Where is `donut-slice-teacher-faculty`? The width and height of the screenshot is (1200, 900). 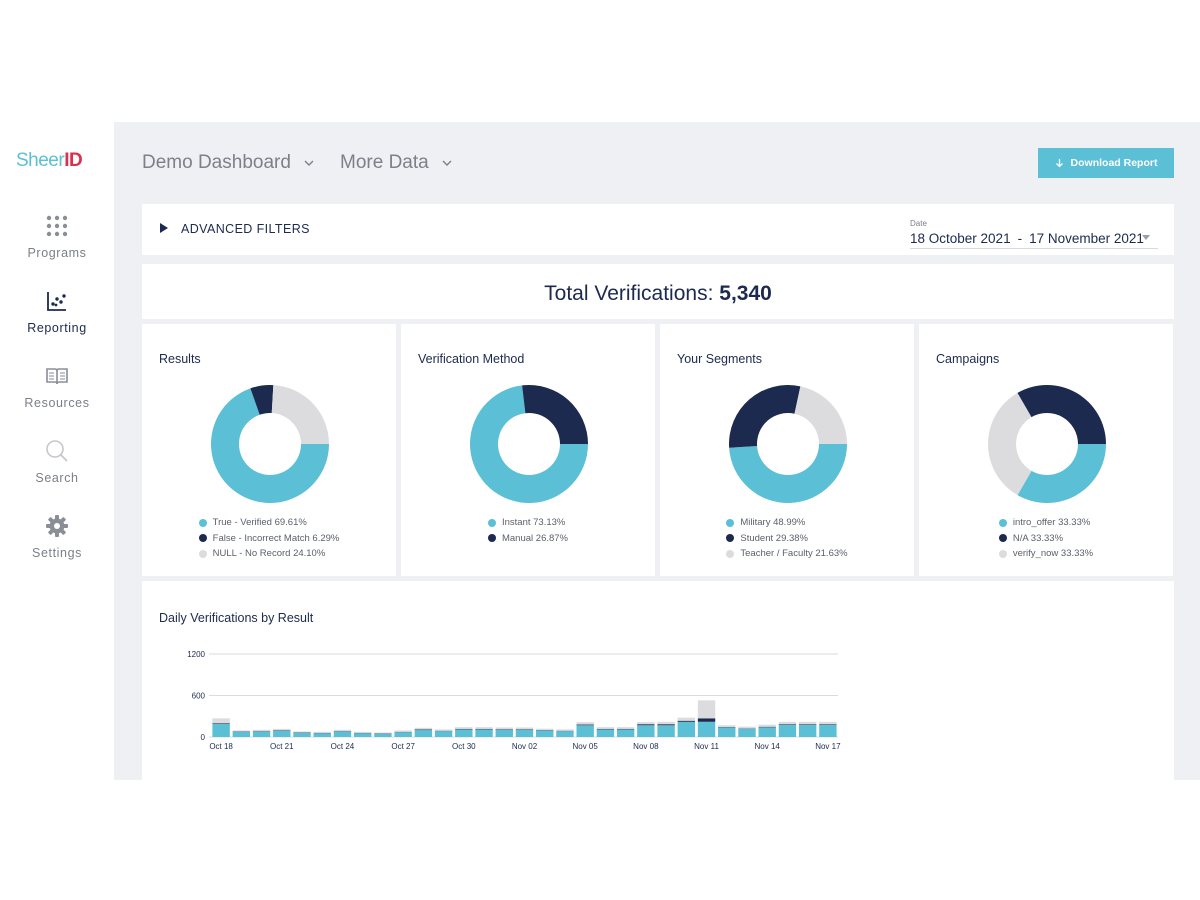
donut-slice-teacher-faculty is located at coordinates (820, 415).